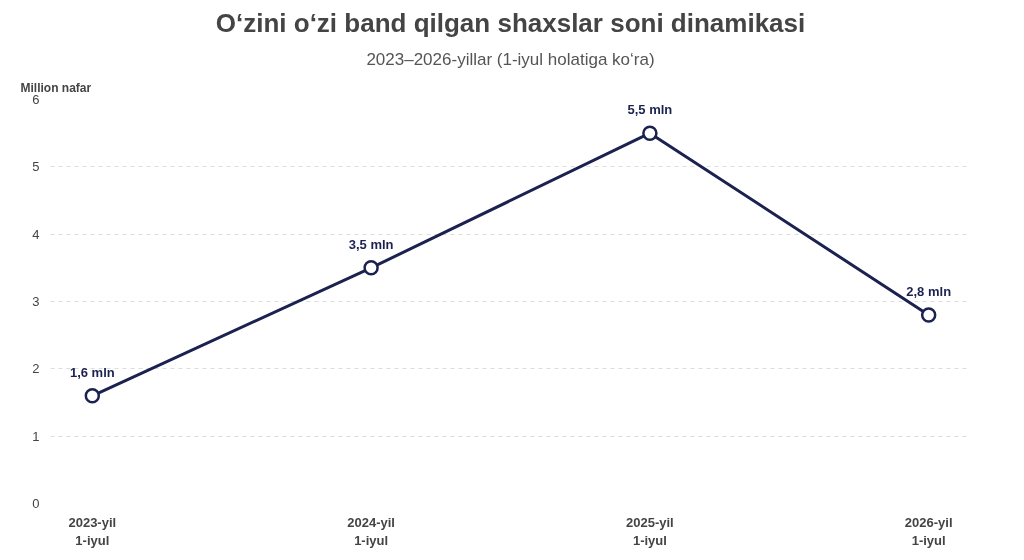 The width and height of the screenshot is (1024, 560). Describe the element at coordinates (36, 167) in the screenshot. I see `y-tick-label: 5` at that location.